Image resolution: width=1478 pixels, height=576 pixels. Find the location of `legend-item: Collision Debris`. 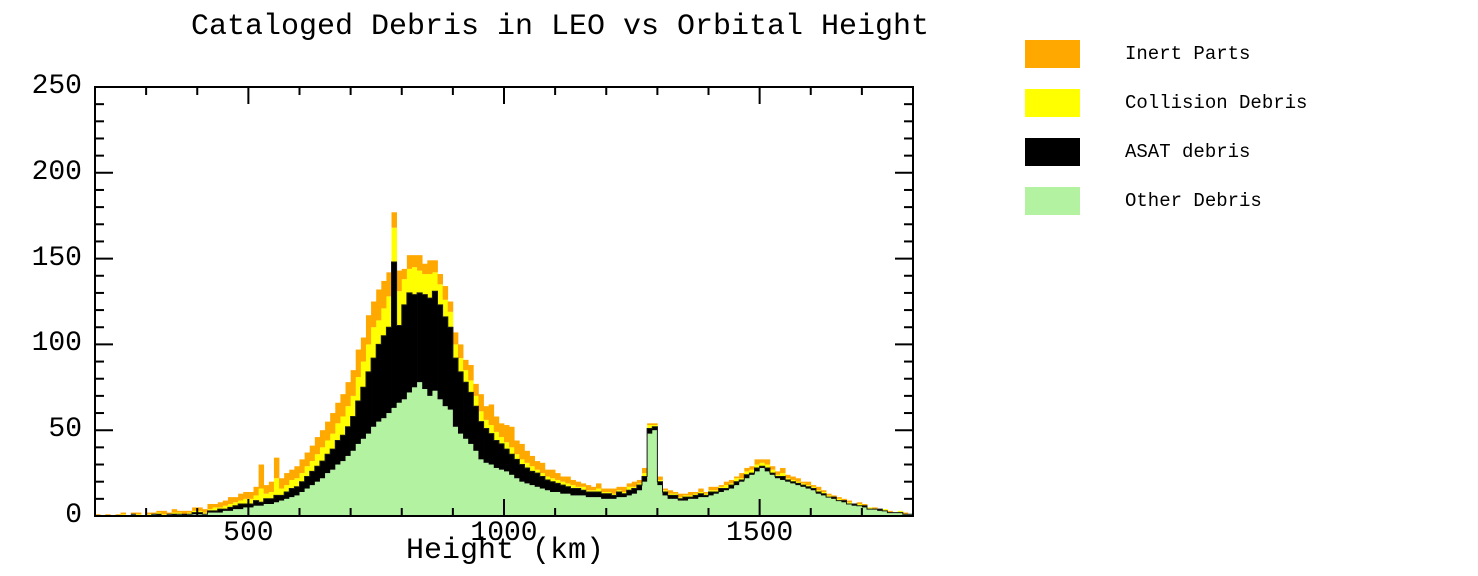

legend-item: Collision Debris is located at coordinates (1166, 103).